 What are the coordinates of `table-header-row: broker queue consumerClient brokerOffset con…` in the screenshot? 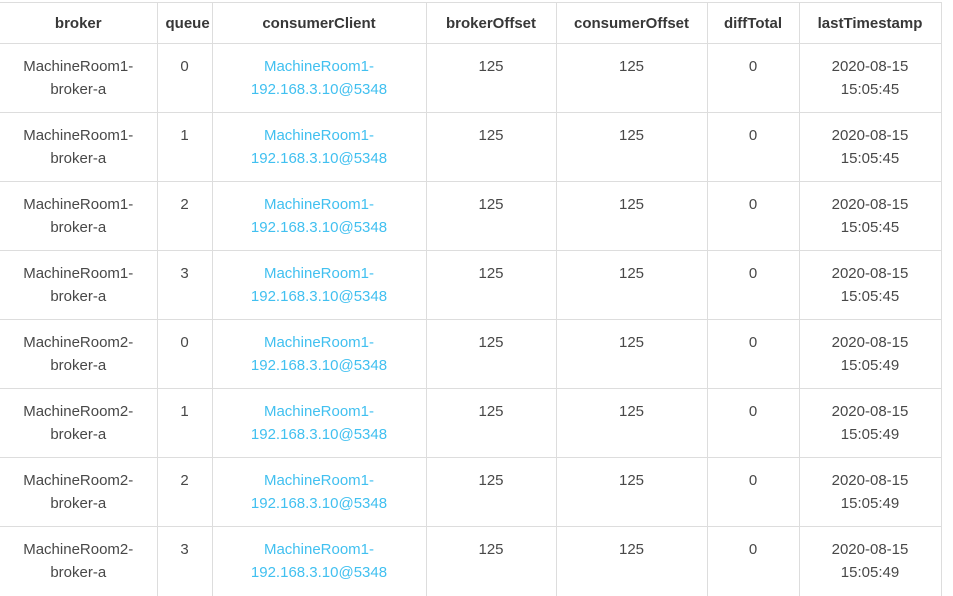 It's located at (471, 23).